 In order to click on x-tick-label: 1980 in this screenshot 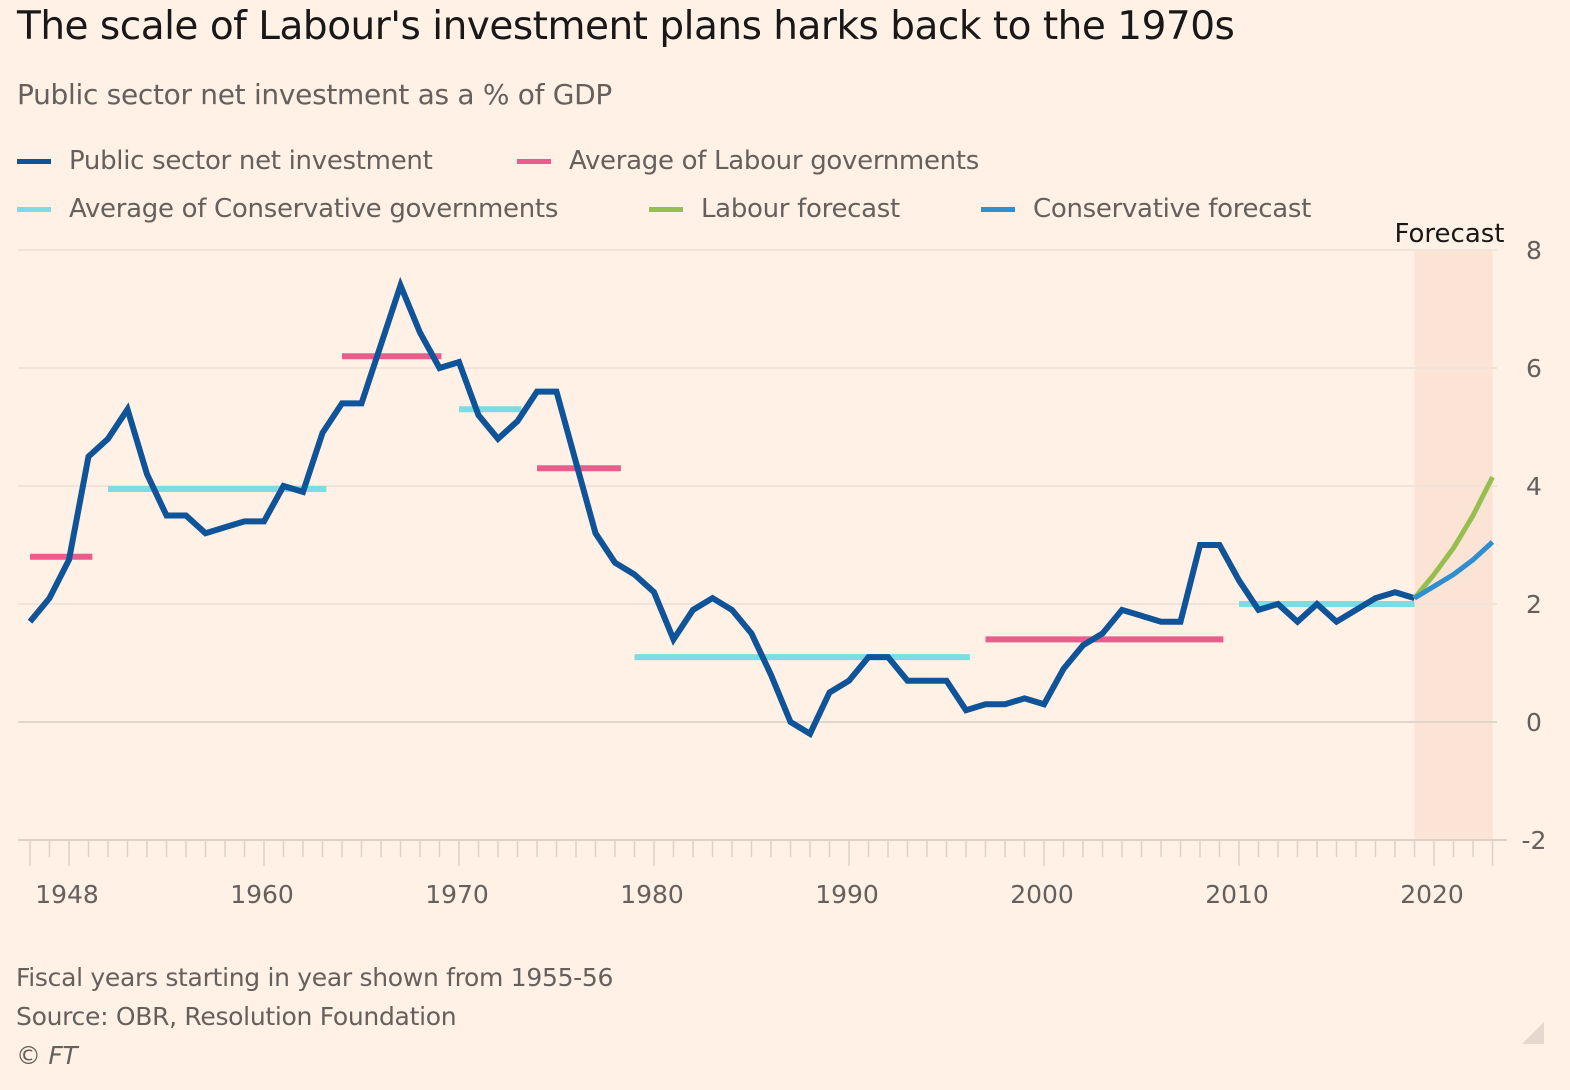, I will do `click(652, 894)`.